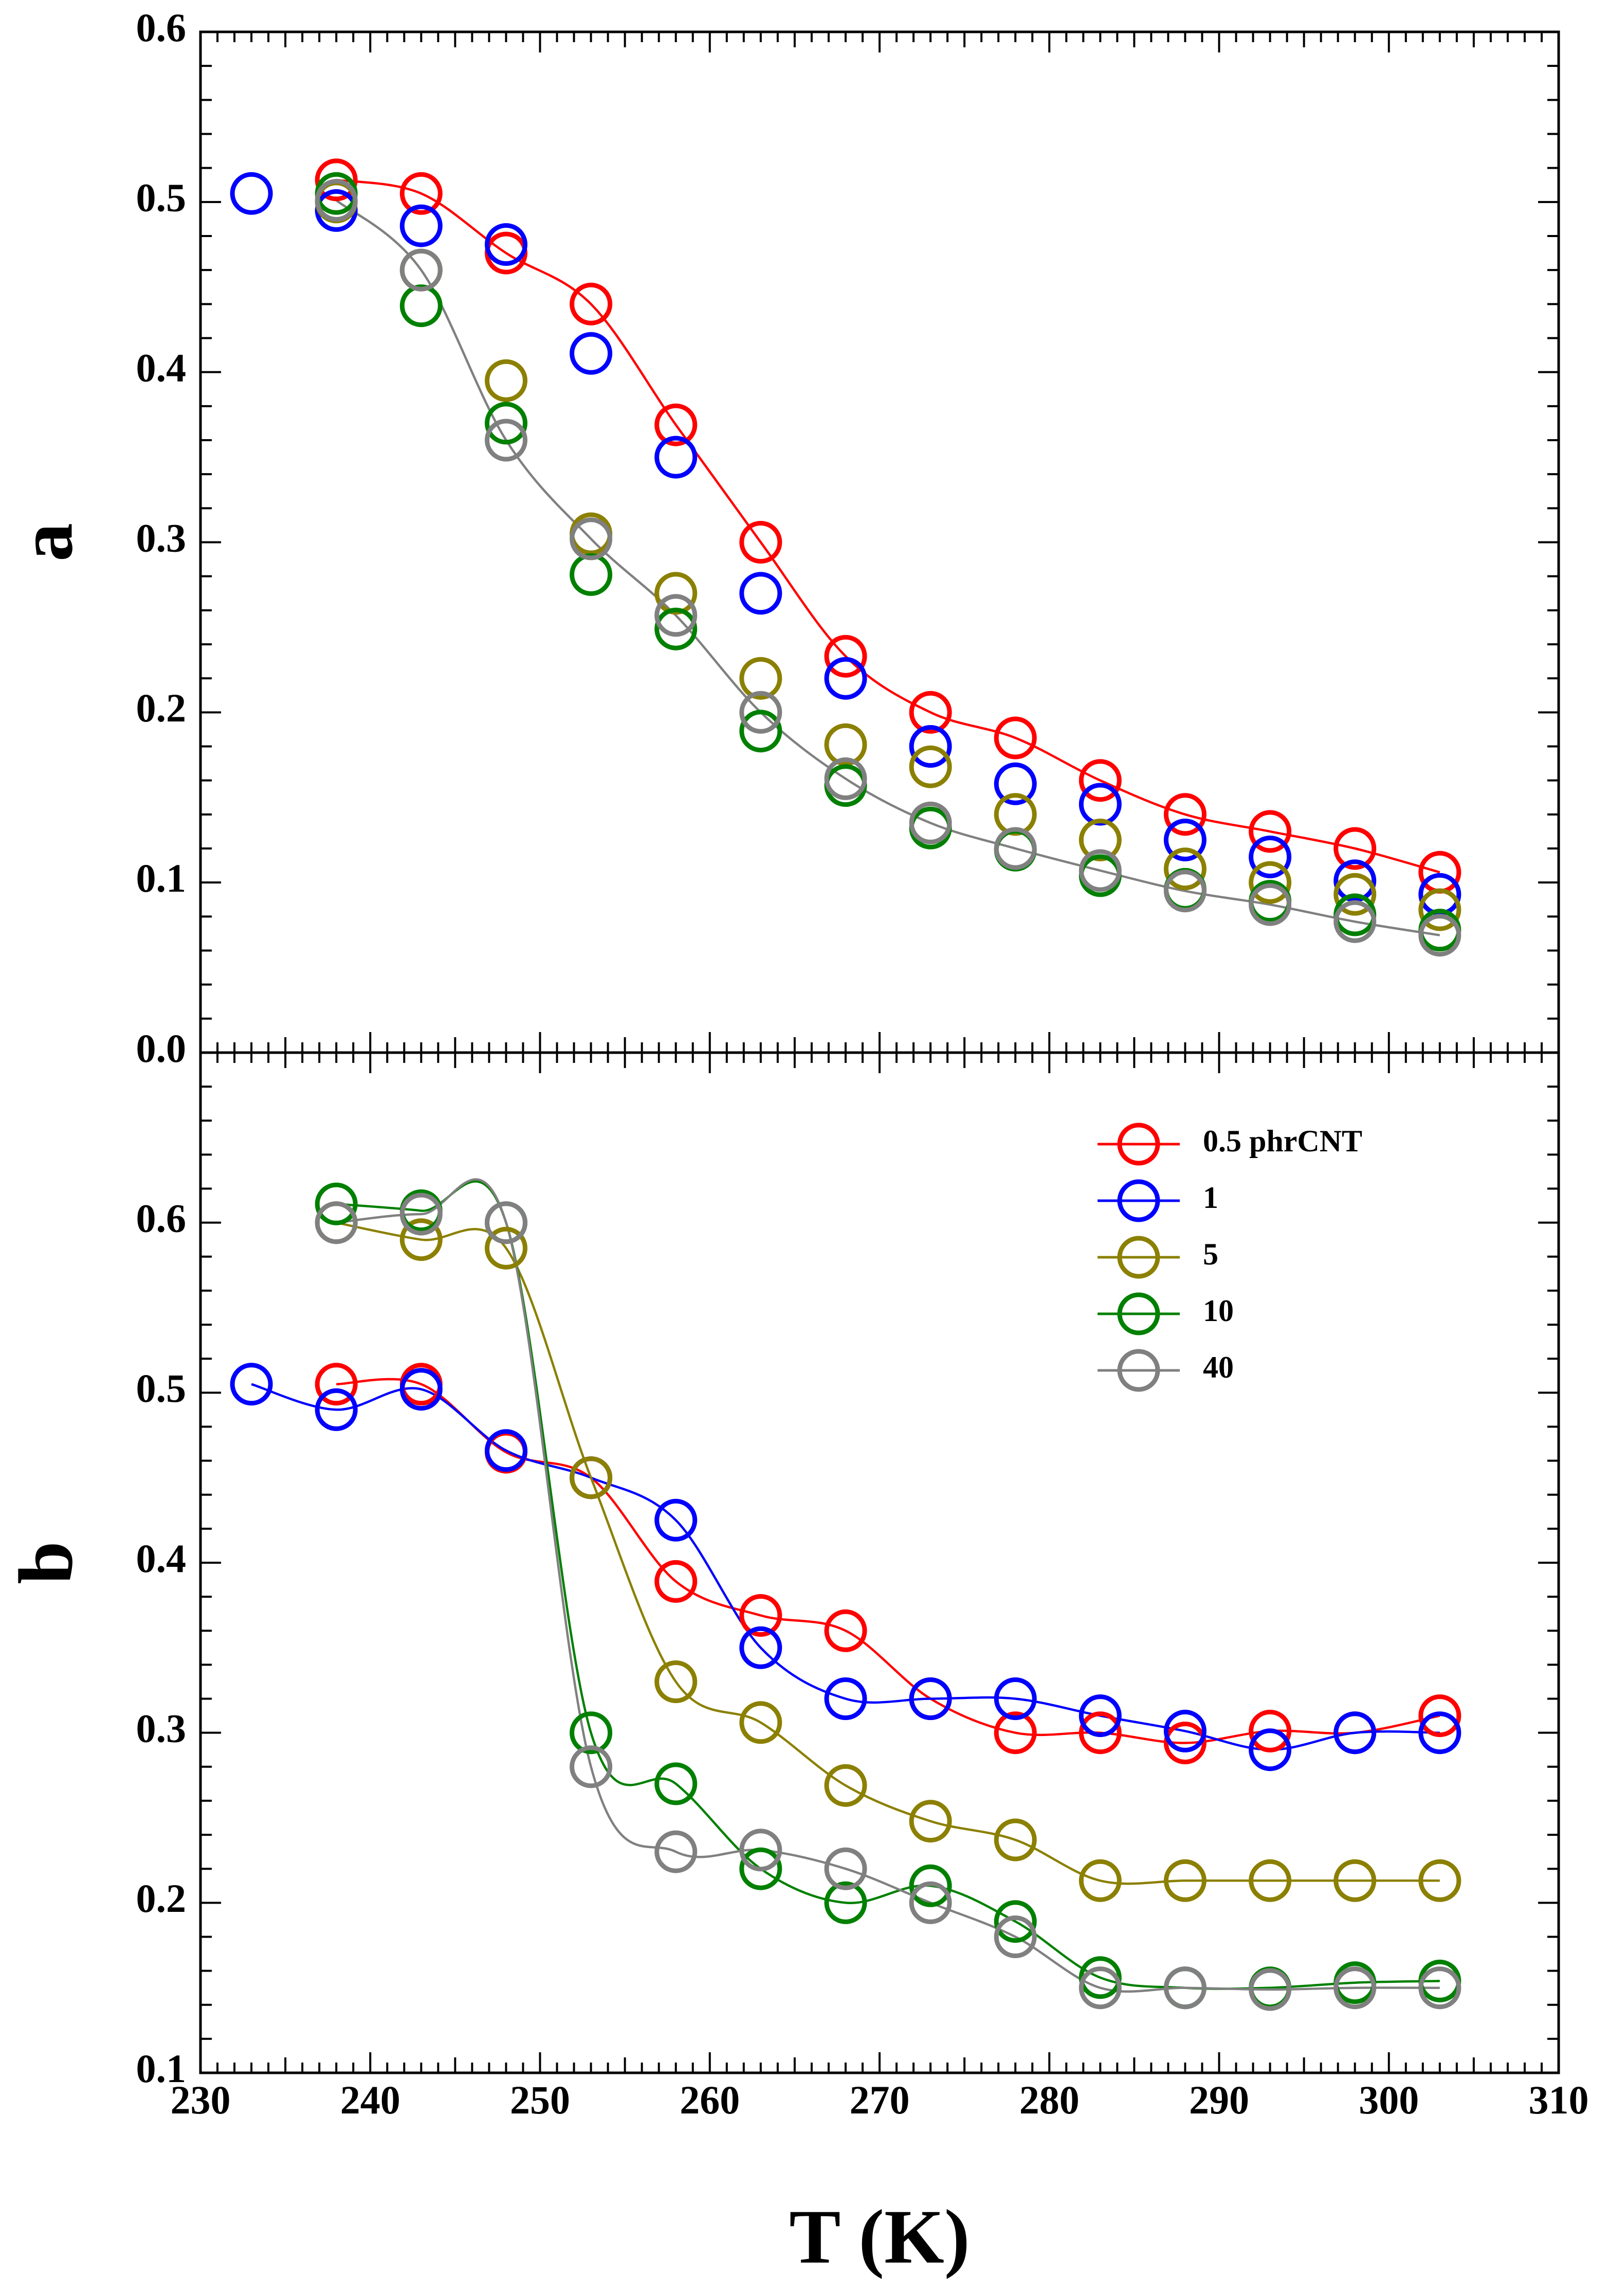 The height and width of the screenshot is (2296, 1608). Describe the element at coordinates (1166, 1313) in the screenshot. I see `legend-entry-10: 10` at that location.